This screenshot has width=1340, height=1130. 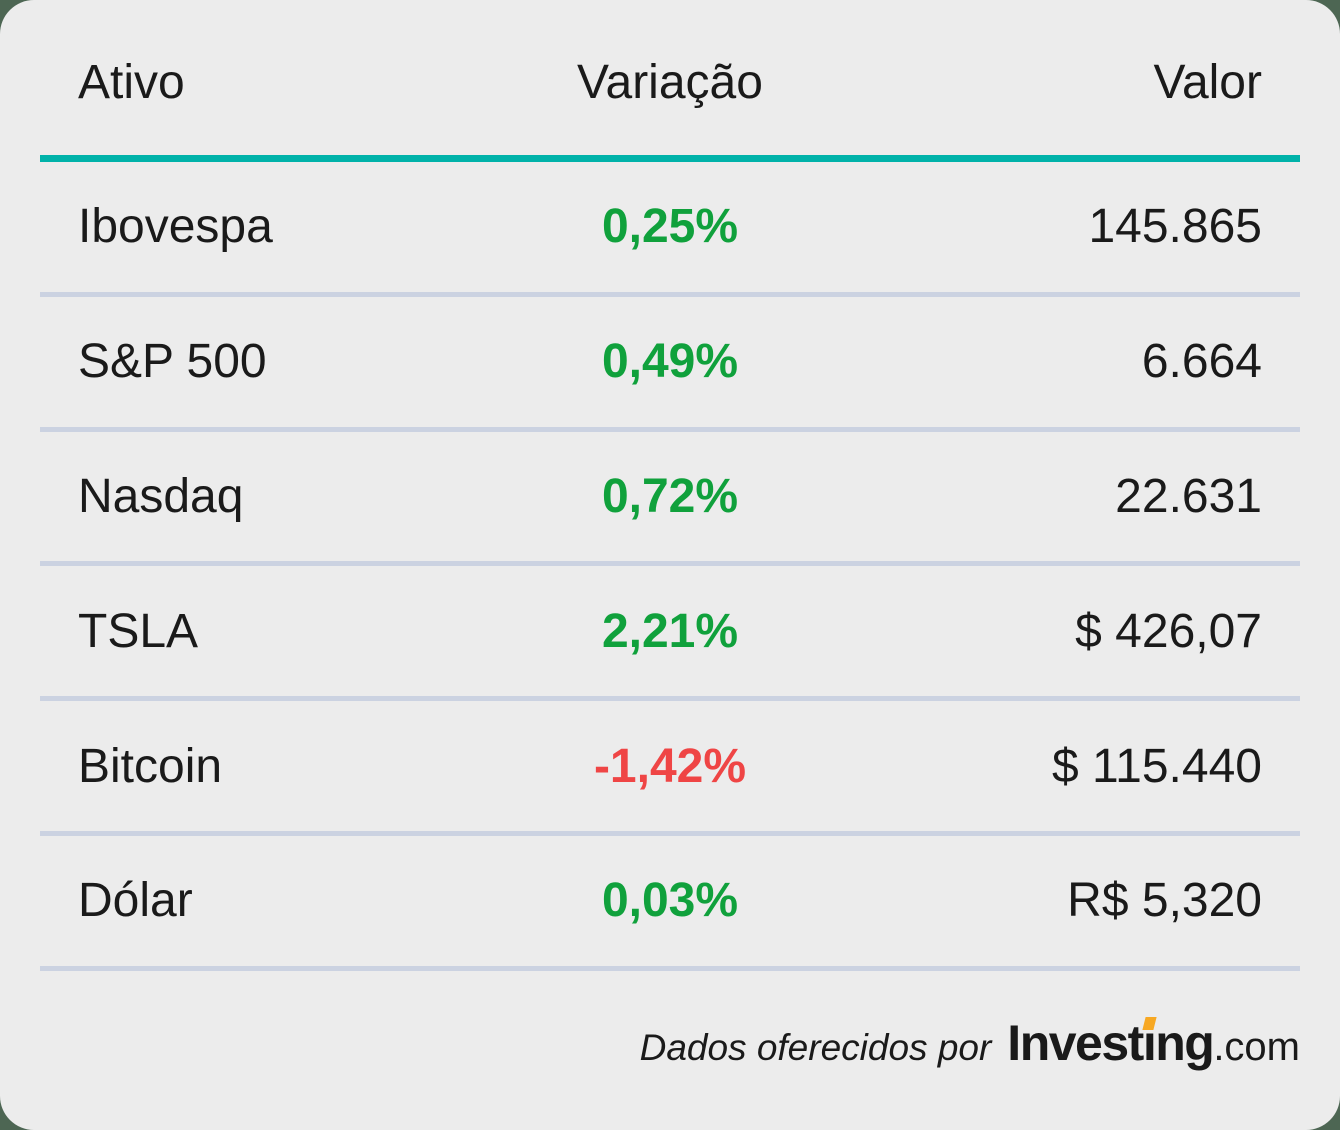 What do you see at coordinates (815, 1047) in the screenshot?
I see `attribution-text: Dados oferecidos por` at bounding box center [815, 1047].